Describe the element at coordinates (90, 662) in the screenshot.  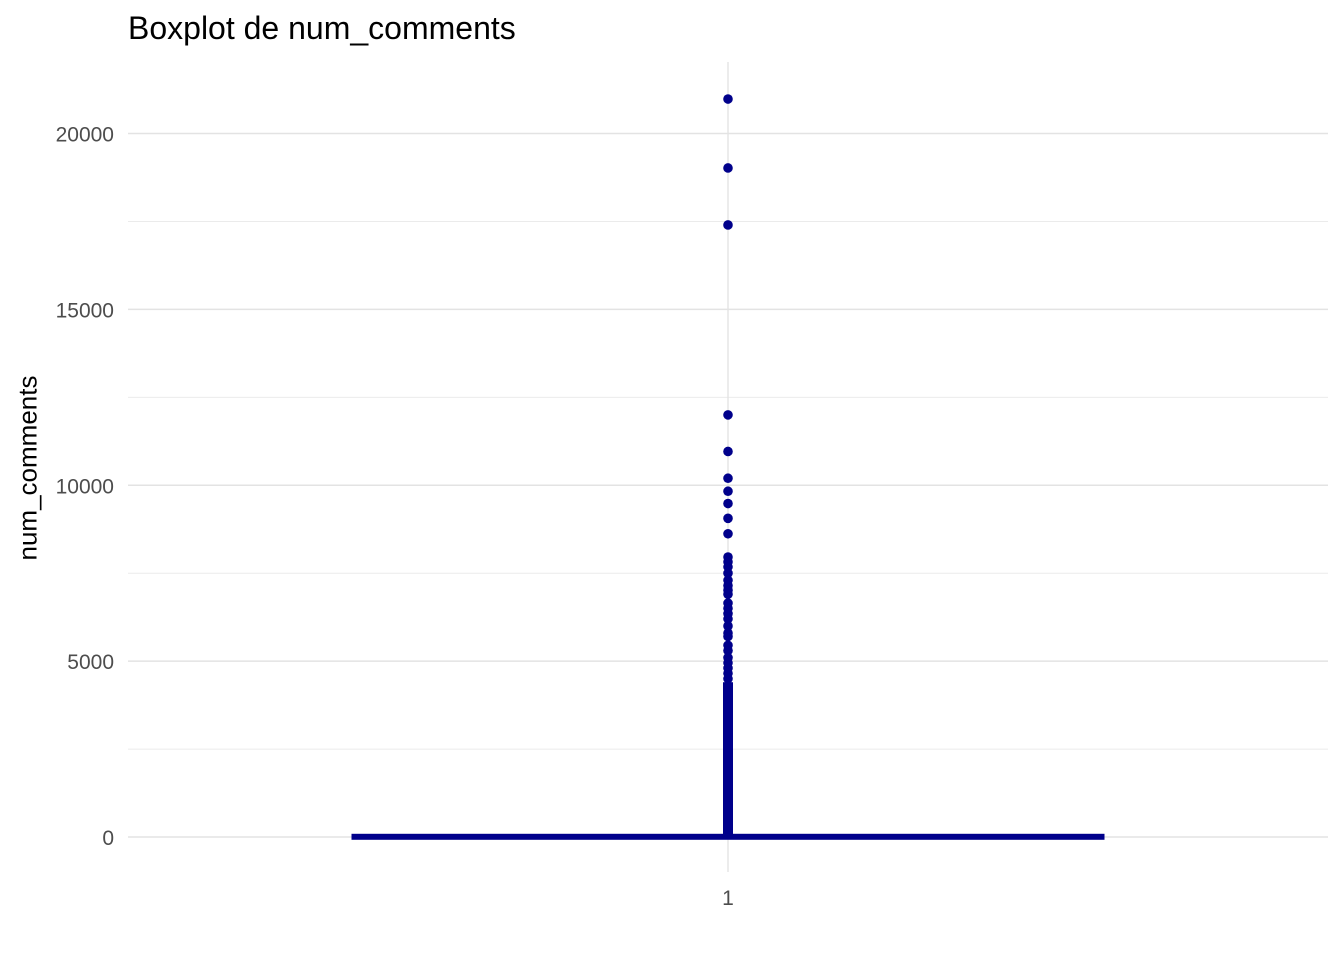
I see `y-tick-label: 5000` at that location.